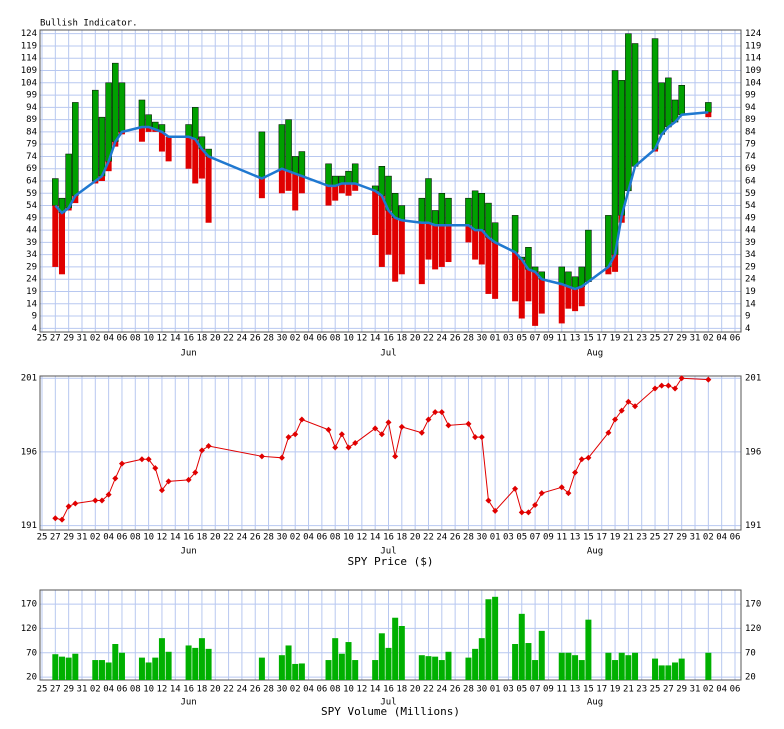 The width and height of the screenshot is (784, 729). I want to click on x-tick-label: 10, so click(148, 538).